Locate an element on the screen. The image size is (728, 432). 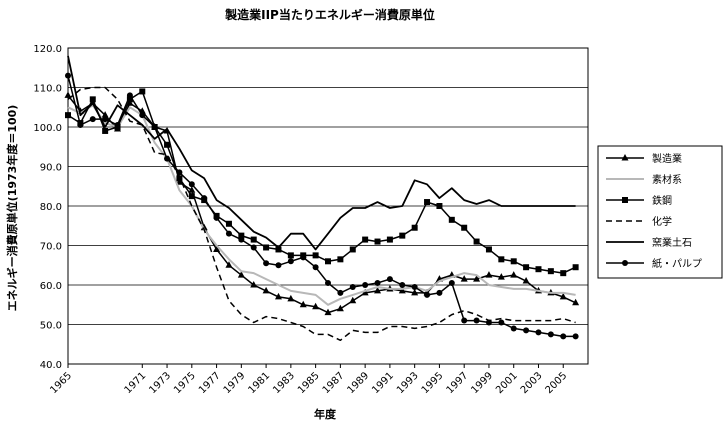
x-tick-label: 1997 is located at coordinates (458, 383).